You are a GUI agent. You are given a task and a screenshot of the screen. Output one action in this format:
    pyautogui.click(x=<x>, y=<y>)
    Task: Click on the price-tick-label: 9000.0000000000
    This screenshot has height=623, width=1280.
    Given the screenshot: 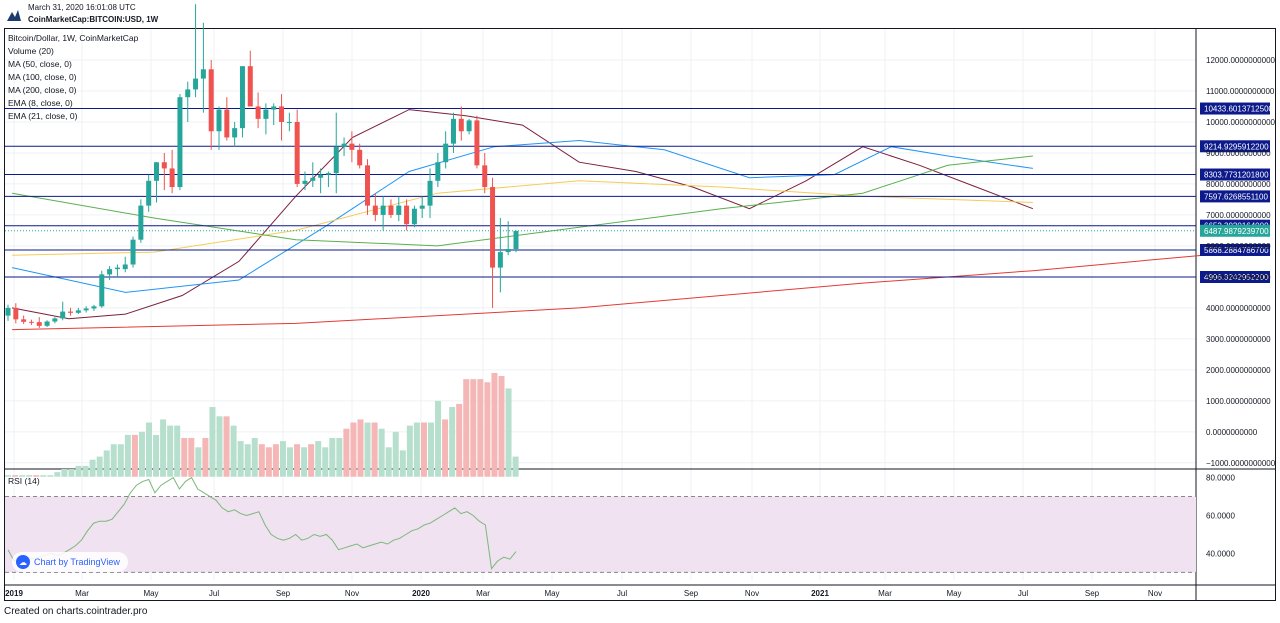 What is the action you would take?
    pyautogui.click(x=1238, y=153)
    